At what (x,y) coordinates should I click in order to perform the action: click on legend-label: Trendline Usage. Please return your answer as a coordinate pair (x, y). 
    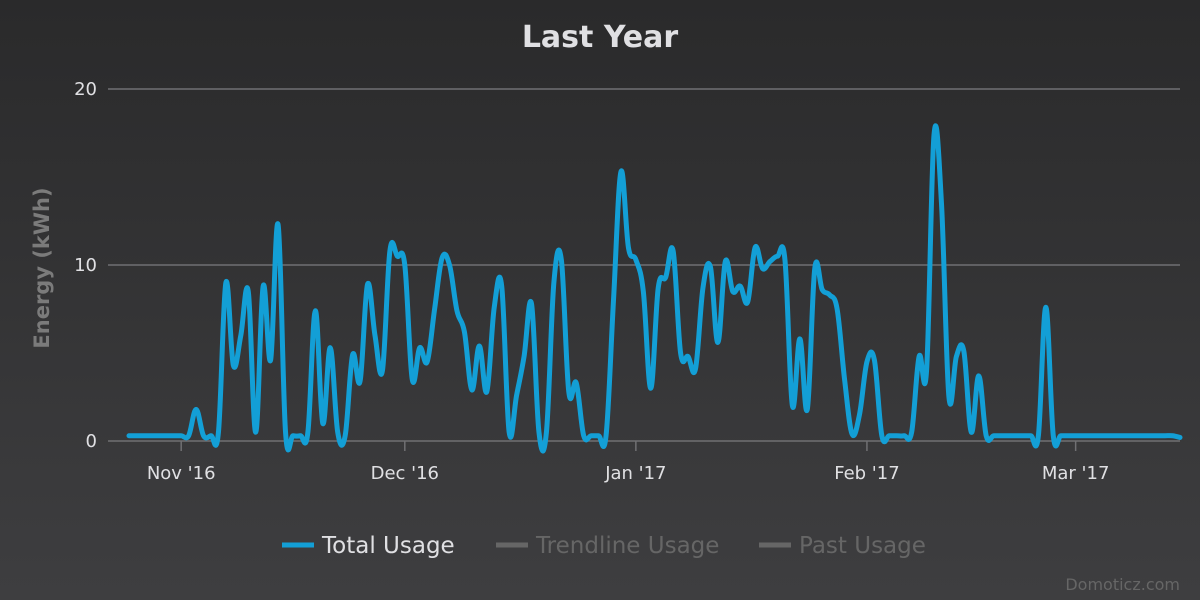
    Looking at the image, I should click on (627, 546).